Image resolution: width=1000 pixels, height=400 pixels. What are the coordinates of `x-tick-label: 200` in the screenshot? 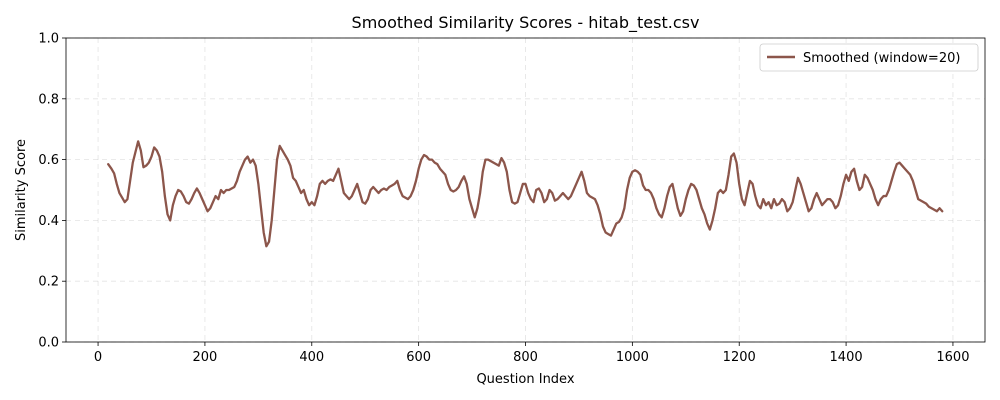 It's located at (205, 357).